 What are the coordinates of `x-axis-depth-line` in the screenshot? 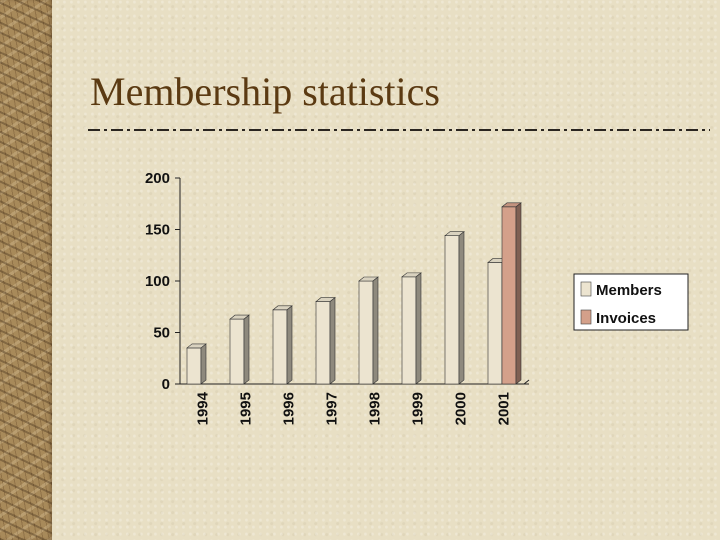 It's located at (526, 382).